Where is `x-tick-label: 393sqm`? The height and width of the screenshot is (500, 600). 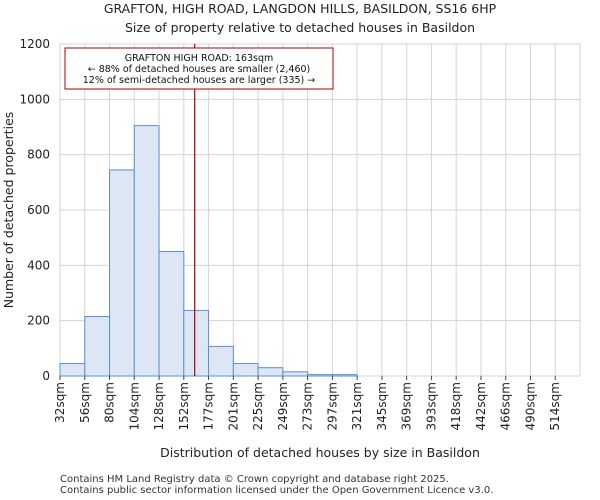
x-tick-label: 393sqm is located at coordinates (431, 406).